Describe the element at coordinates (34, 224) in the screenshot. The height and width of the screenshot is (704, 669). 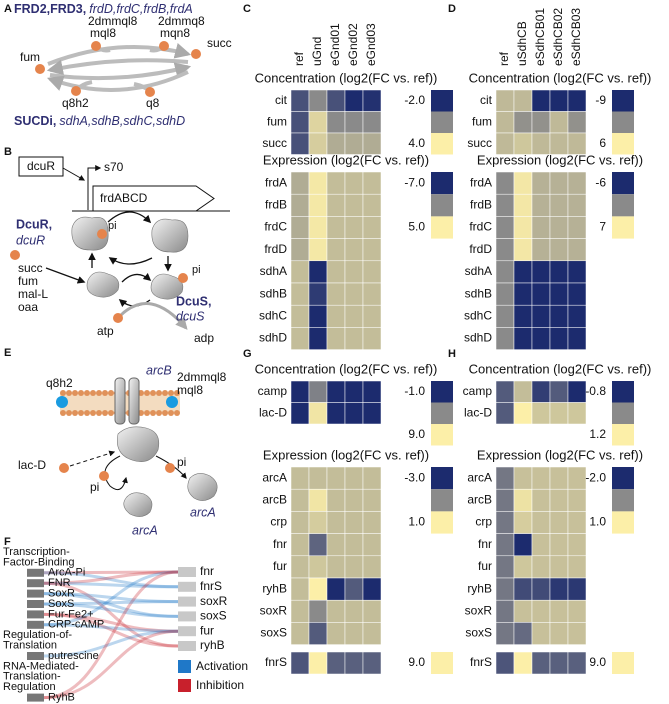
I see `protein-name: DcuR,` at that location.